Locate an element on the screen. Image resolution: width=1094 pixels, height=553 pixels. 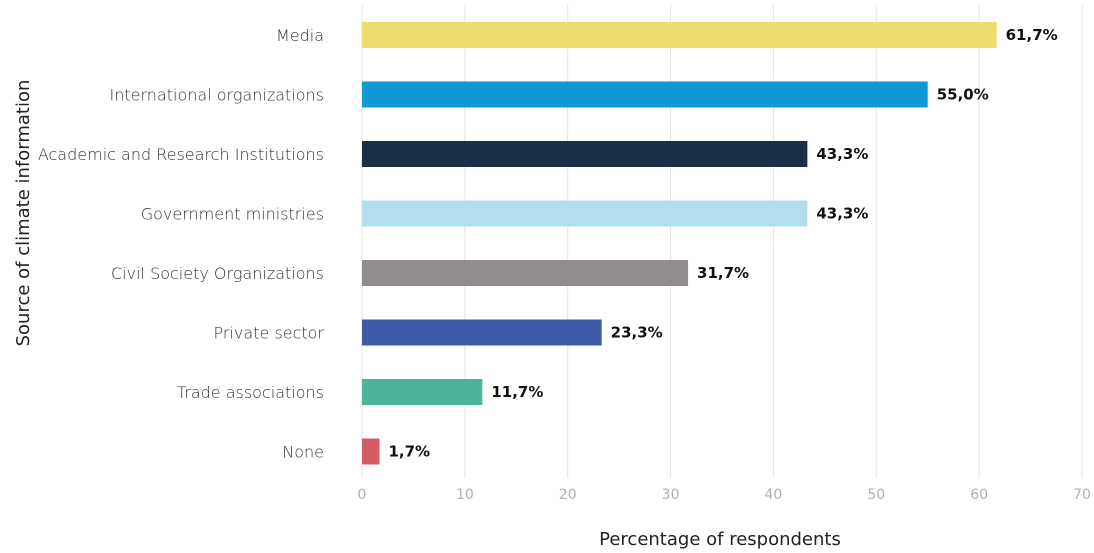
data-label: 11,7% is located at coordinates (517, 392).